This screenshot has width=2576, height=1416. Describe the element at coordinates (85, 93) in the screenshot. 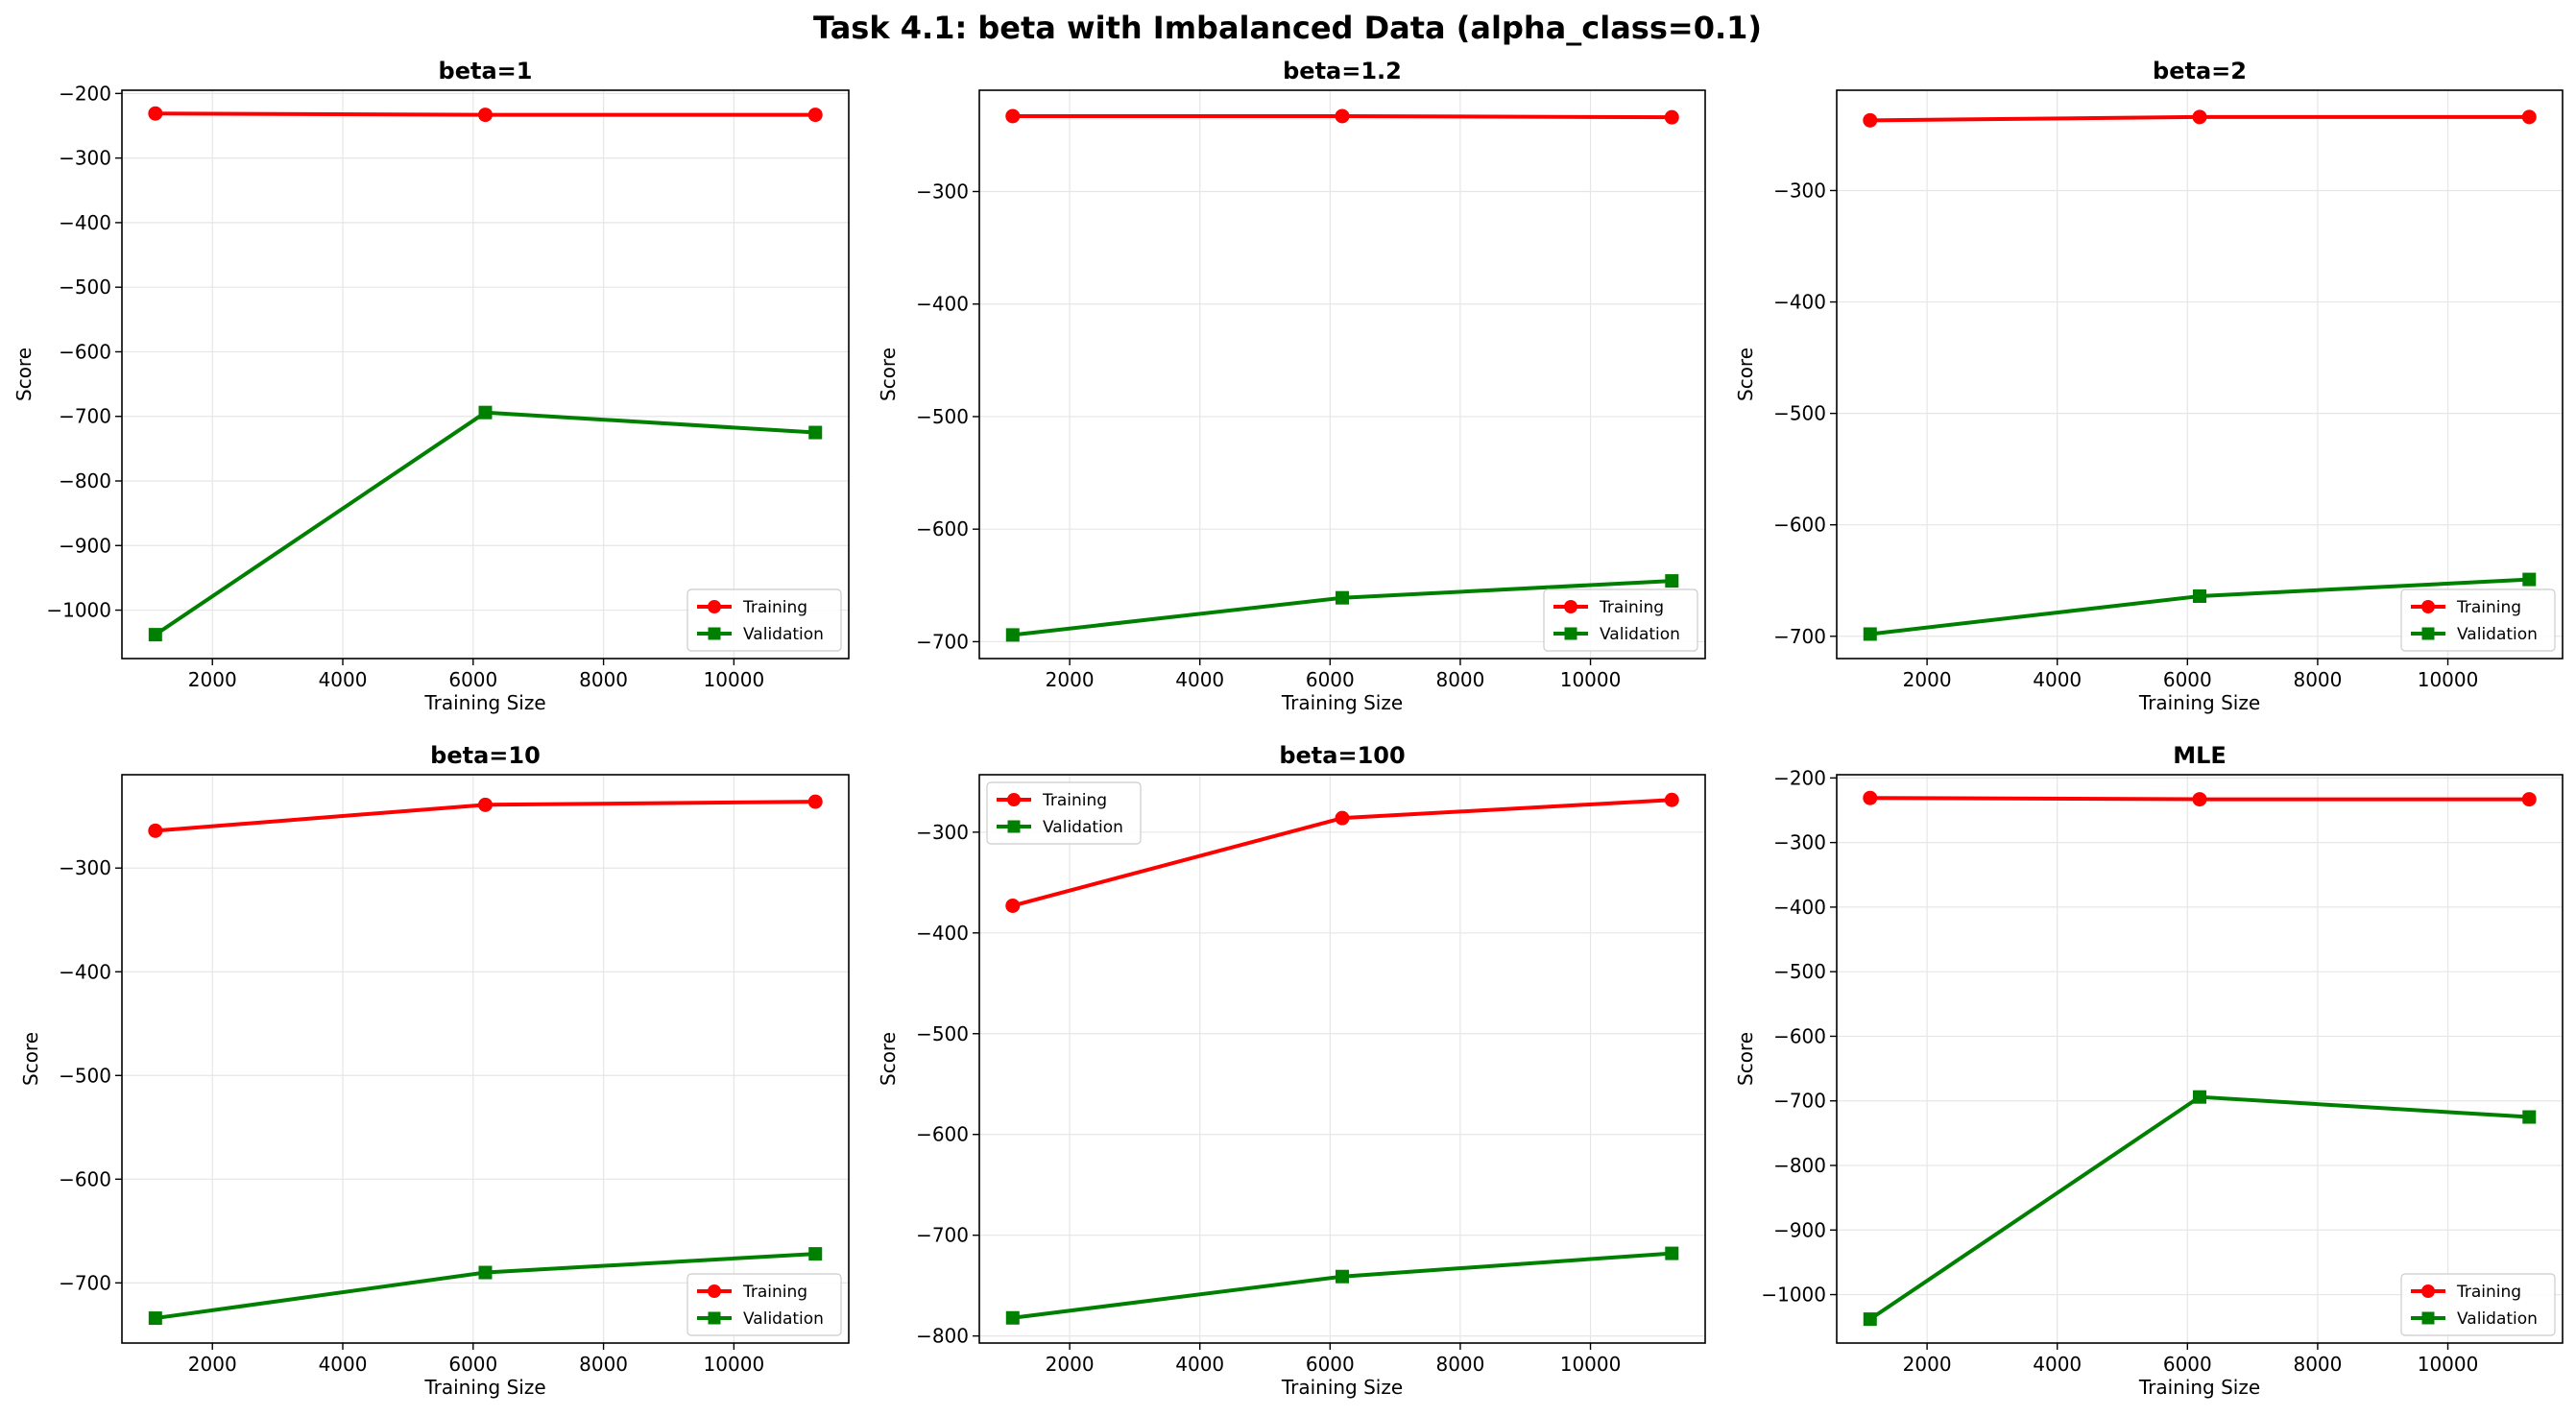

I see `y-tick-label: −200` at that location.